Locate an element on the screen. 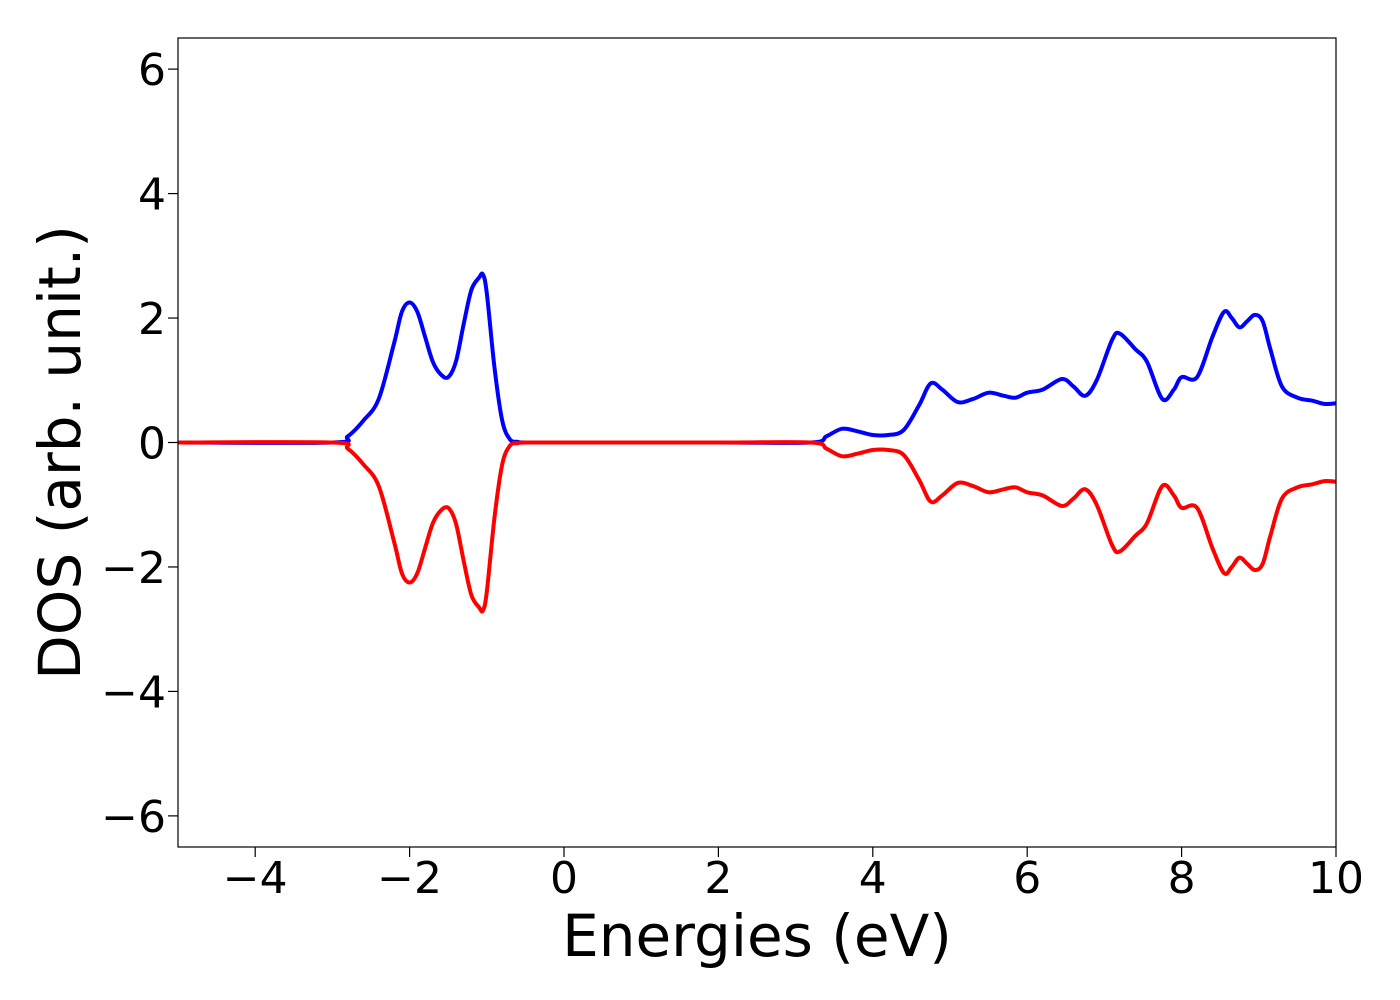 The height and width of the screenshot is (1000, 1400). y-axis: −6 −4 −2 0 2 4 6 is located at coordinates (139, 444).